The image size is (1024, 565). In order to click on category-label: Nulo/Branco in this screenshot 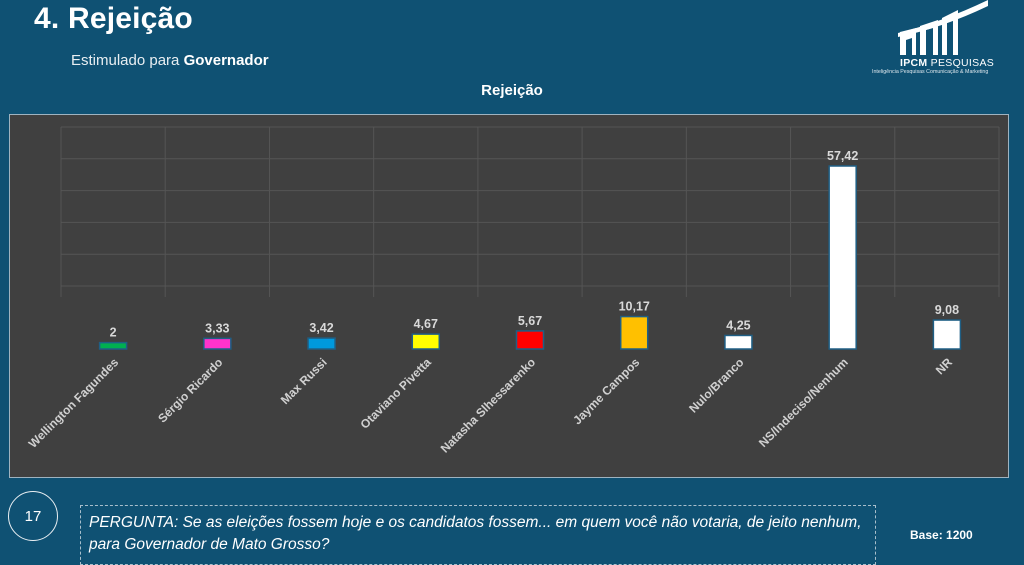, I will do `click(716, 385)`.